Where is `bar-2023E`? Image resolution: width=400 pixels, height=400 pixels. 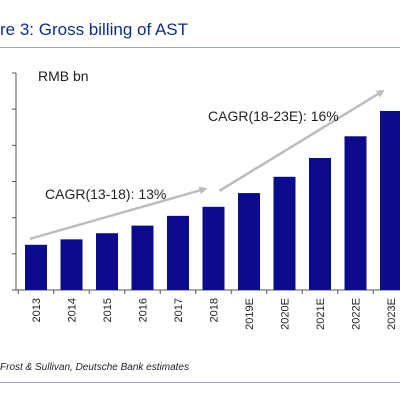 bar-2023E is located at coordinates (390, 200).